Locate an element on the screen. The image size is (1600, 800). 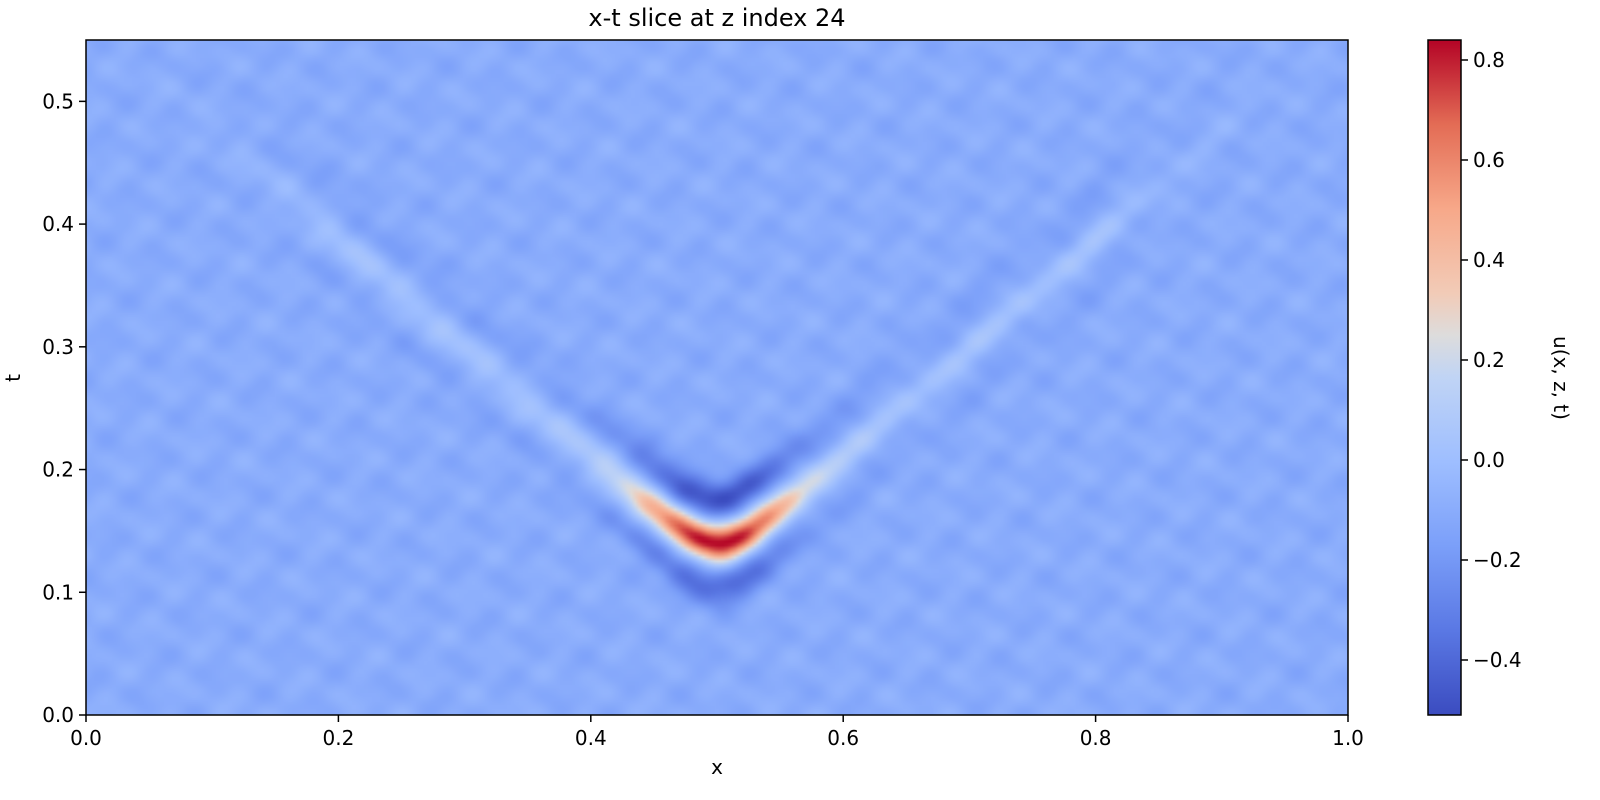
colorbar-tick-label: 0.4 is located at coordinates (1489, 260).